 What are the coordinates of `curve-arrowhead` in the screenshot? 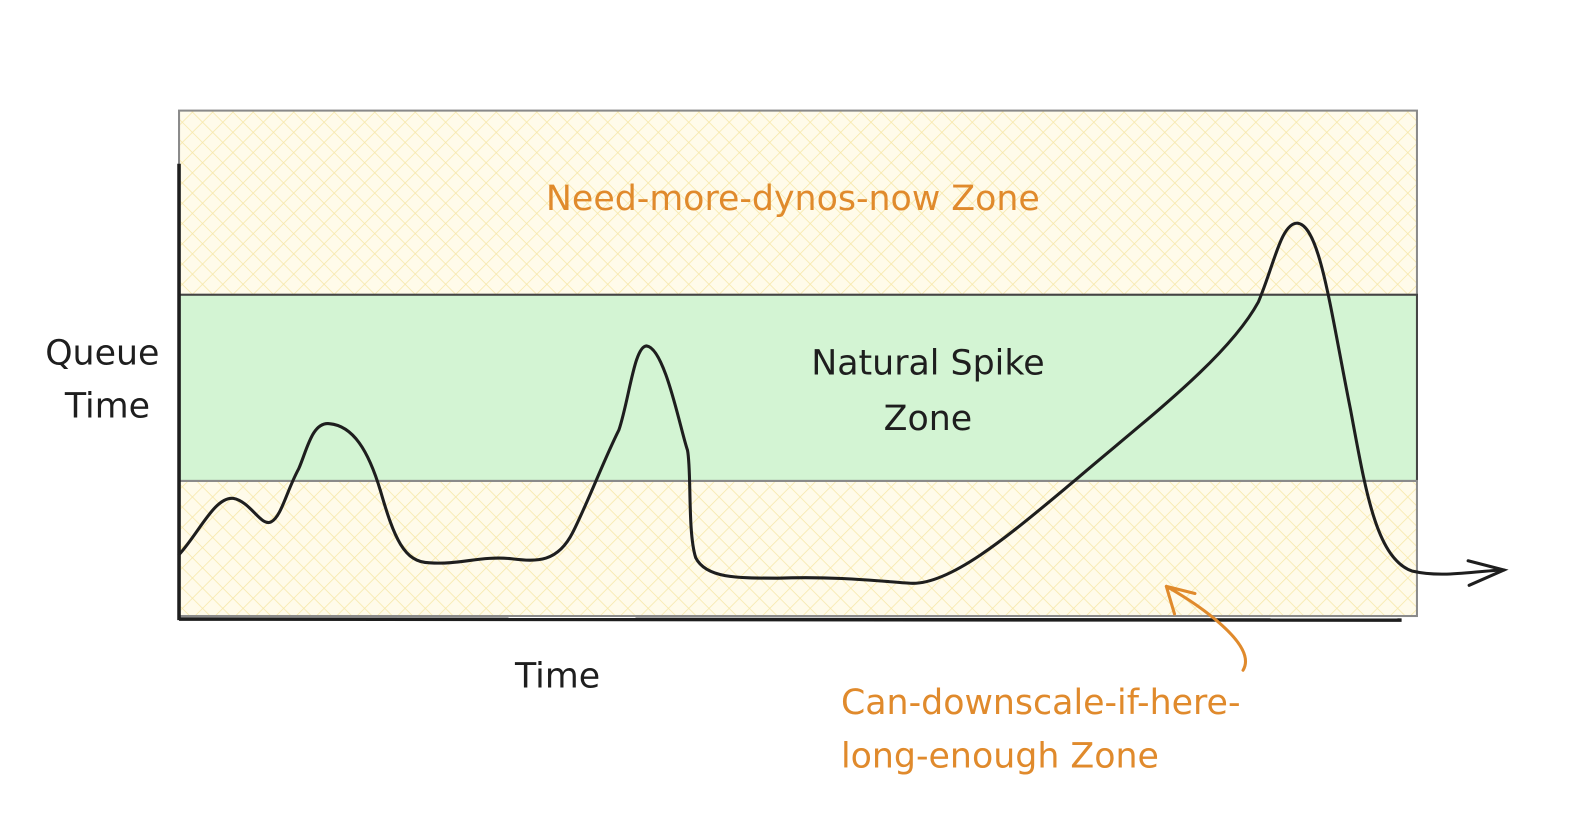 It's located at (1487, 573).